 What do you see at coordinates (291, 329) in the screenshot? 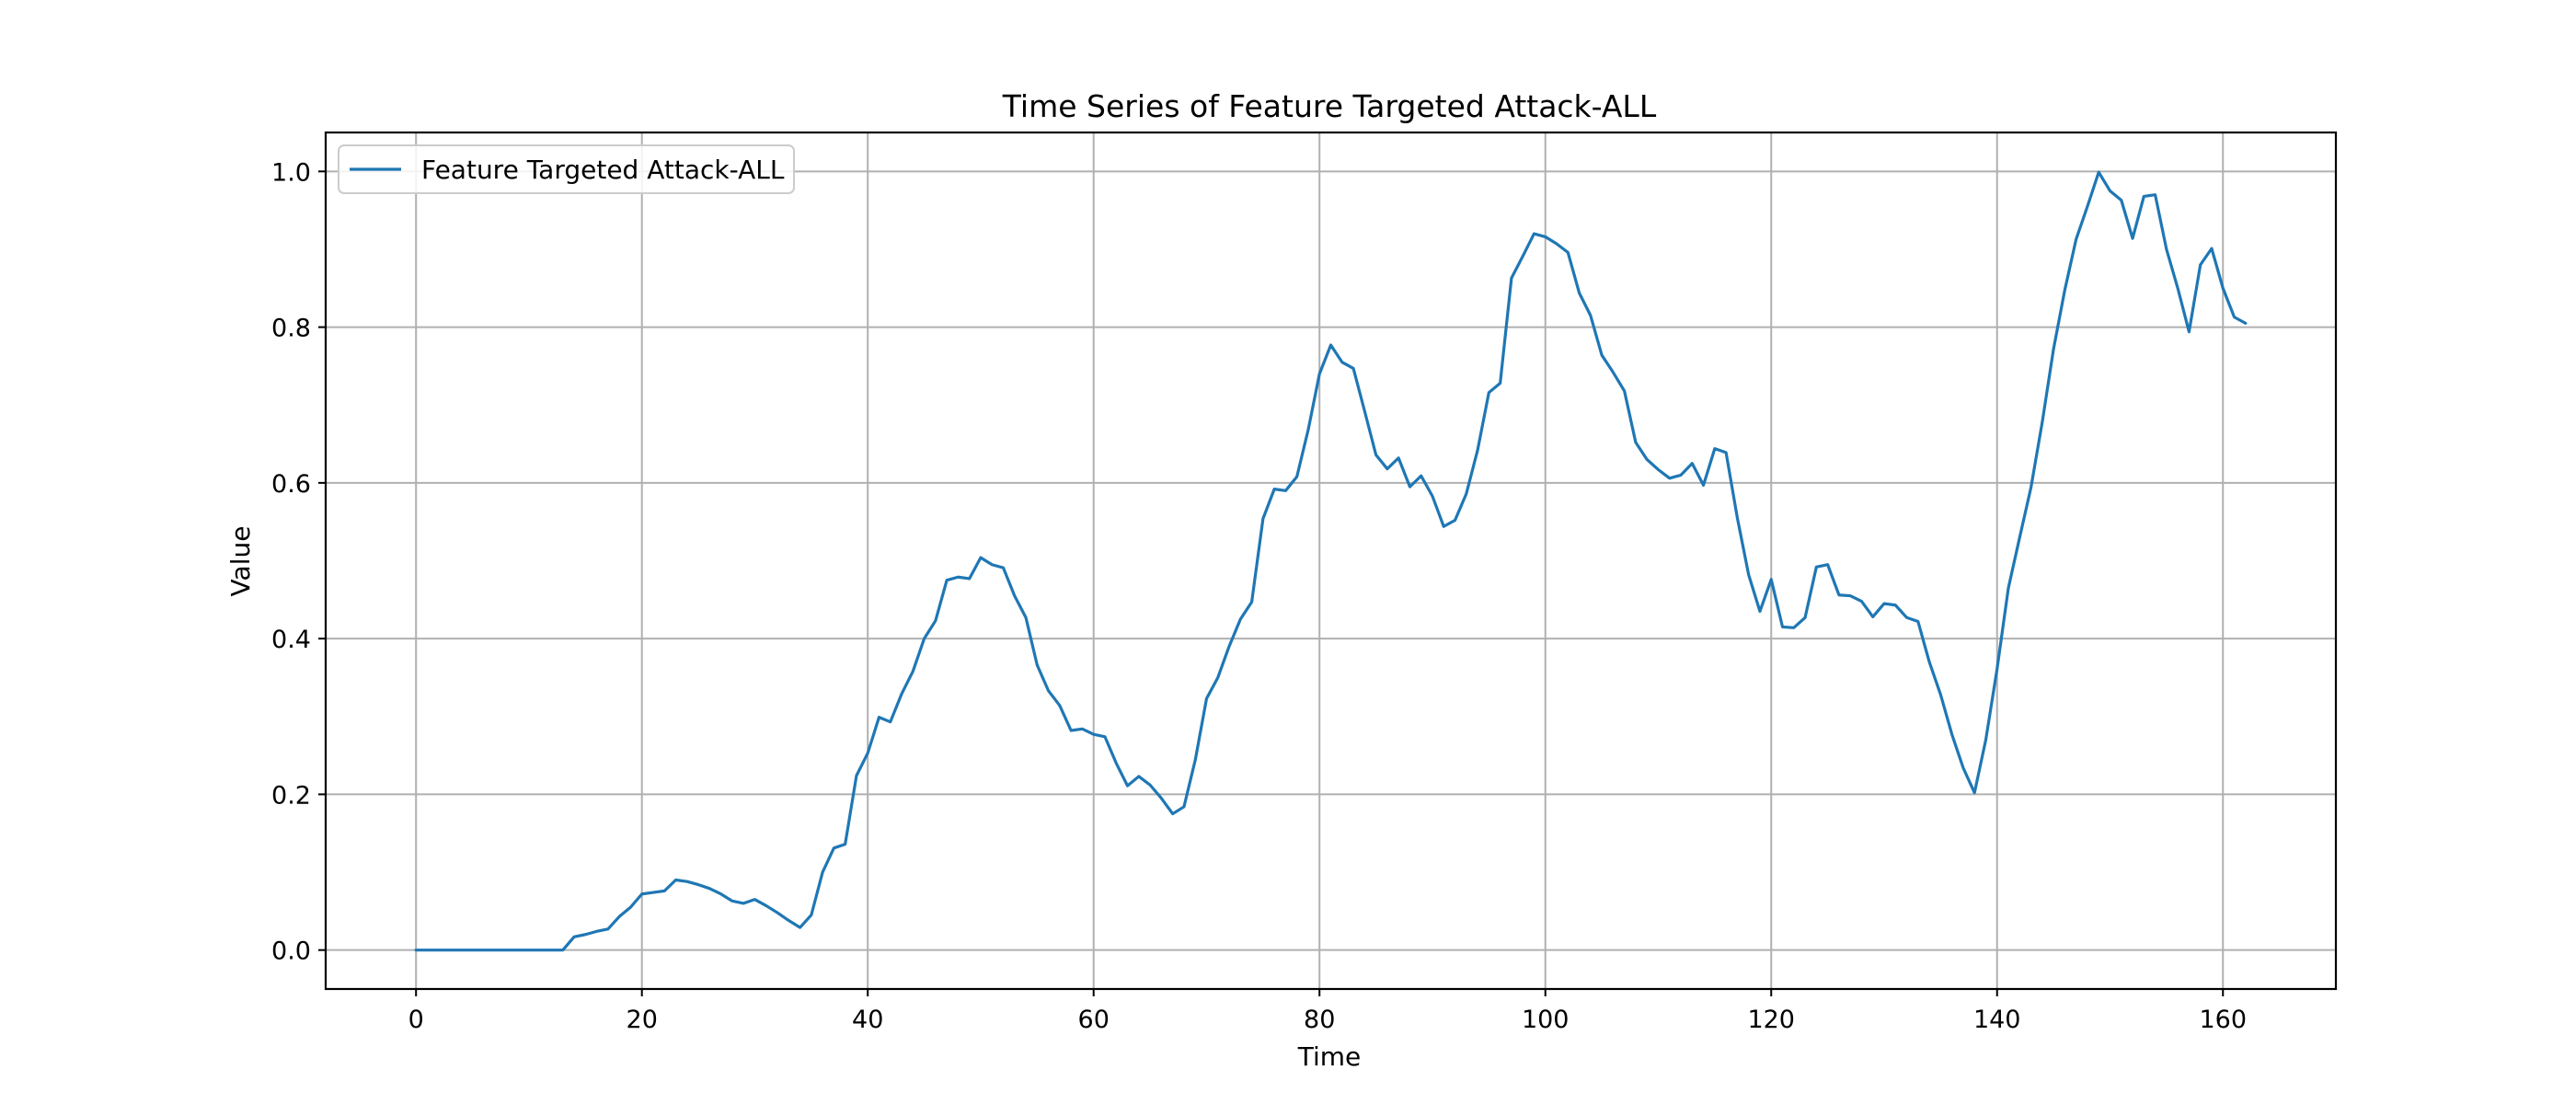
I see `y-tick-label: 0.8` at bounding box center [291, 329].